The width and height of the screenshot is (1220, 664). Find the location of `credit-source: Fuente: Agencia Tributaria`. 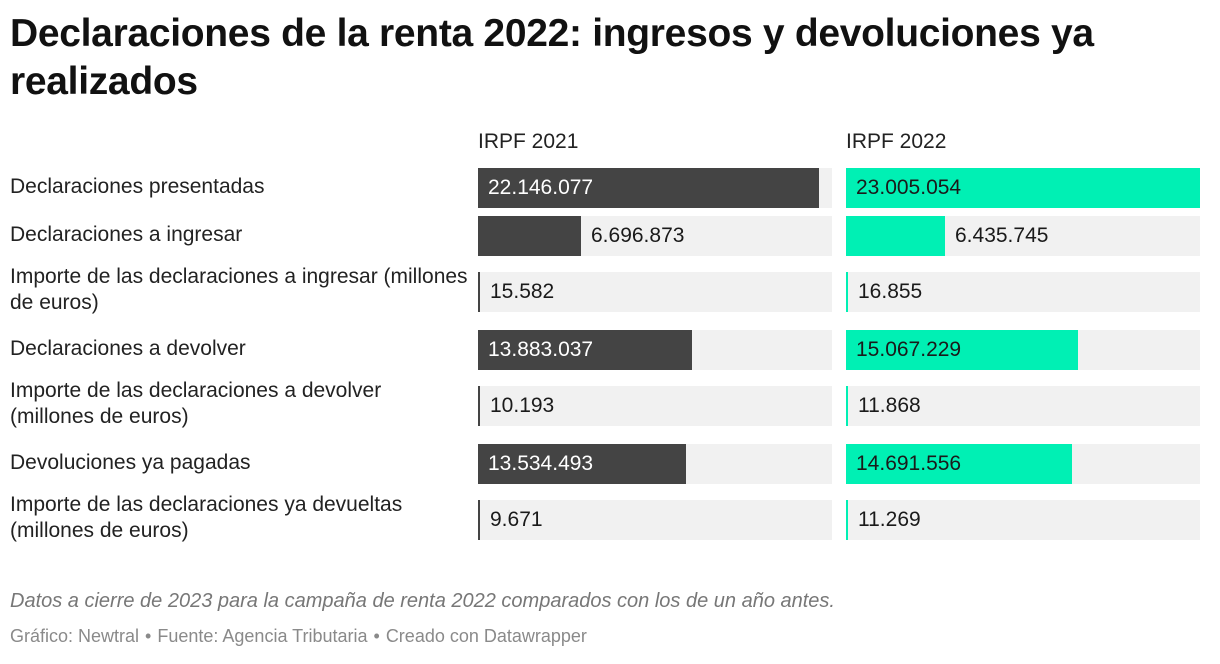

credit-source: Fuente: Agencia Tributaria is located at coordinates (262, 636).